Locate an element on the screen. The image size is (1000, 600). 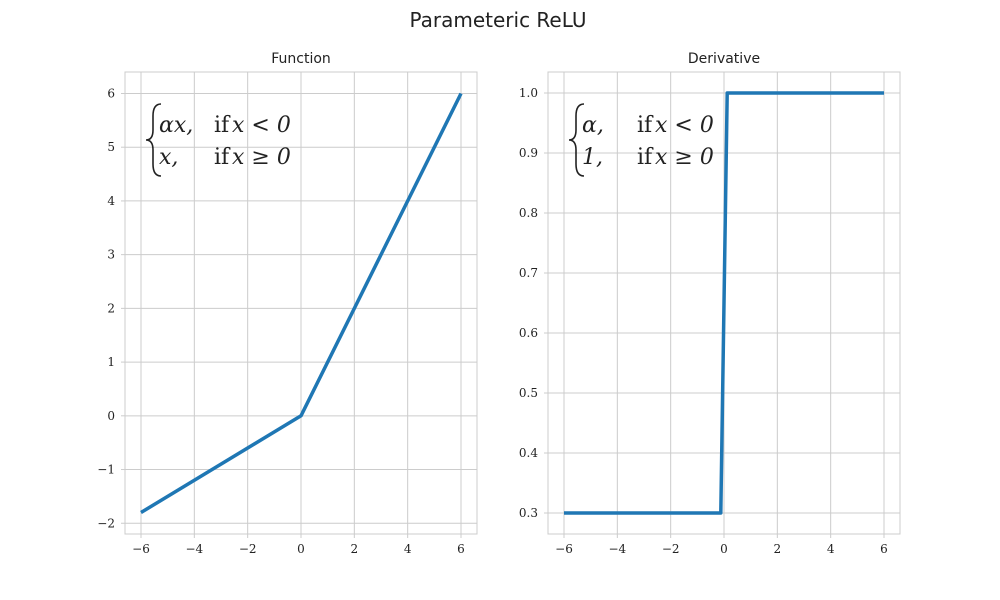
derivative-y-tick-label: 0.3 is located at coordinates (528, 513).